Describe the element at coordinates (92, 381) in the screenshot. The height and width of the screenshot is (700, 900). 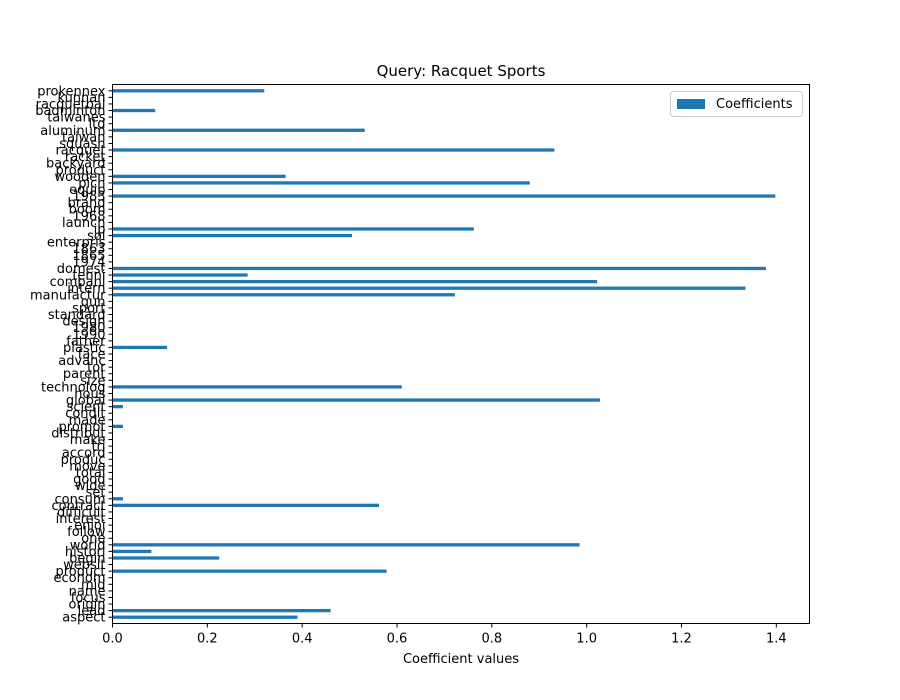
I see `y-tick-label: size` at that location.